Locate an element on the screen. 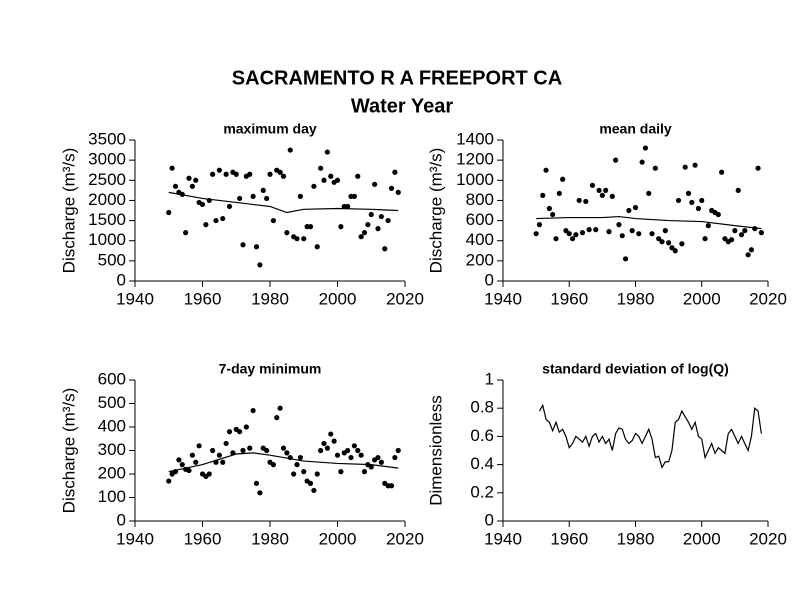 This screenshot has height=600, width=800. y-tick-label: 300 is located at coordinates (112, 449).